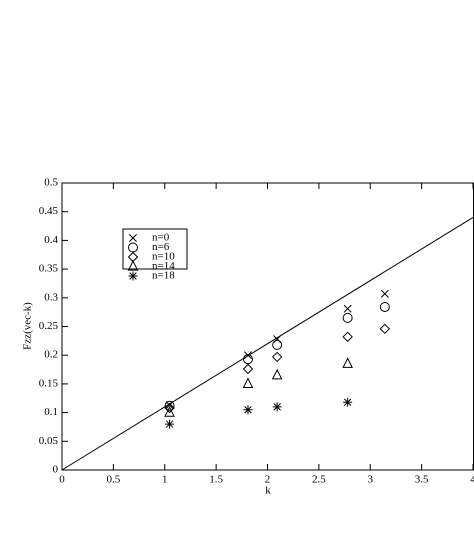 The width and height of the screenshot is (474, 533). What do you see at coordinates (163, 276) in the screenshot?
I see `legend-label: n=18` at bounding box center [163, 276].